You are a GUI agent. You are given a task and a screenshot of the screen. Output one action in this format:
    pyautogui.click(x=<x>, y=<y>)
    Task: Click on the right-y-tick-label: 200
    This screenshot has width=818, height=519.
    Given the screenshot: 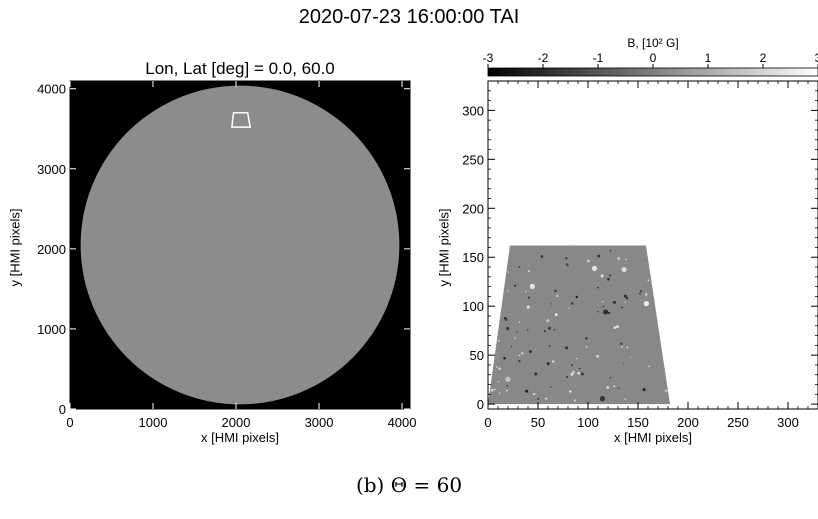 What is the action you would take?
    pyautogui.click(x=473, y=208)
    